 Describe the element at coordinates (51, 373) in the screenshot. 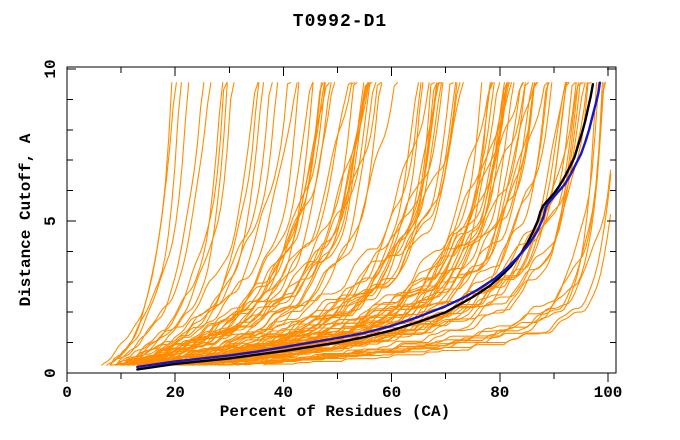

I see `y-tick-label: 0` at that location.